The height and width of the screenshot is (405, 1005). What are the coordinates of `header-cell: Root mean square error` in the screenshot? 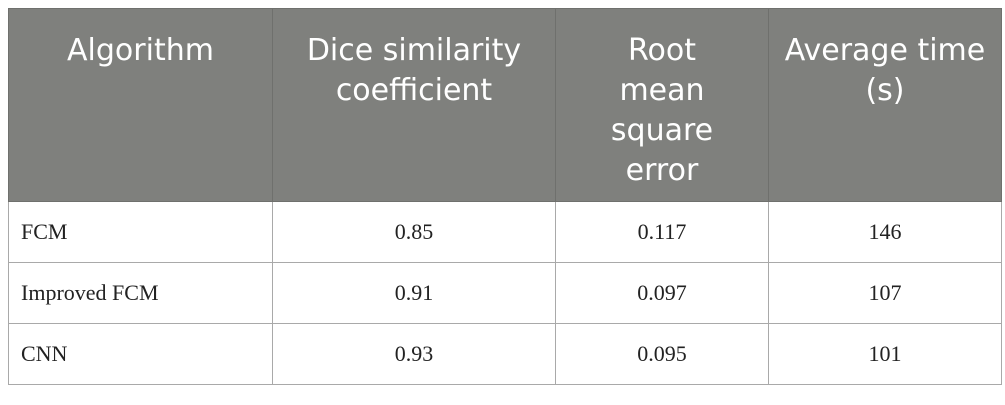 It's located at (662, 105).